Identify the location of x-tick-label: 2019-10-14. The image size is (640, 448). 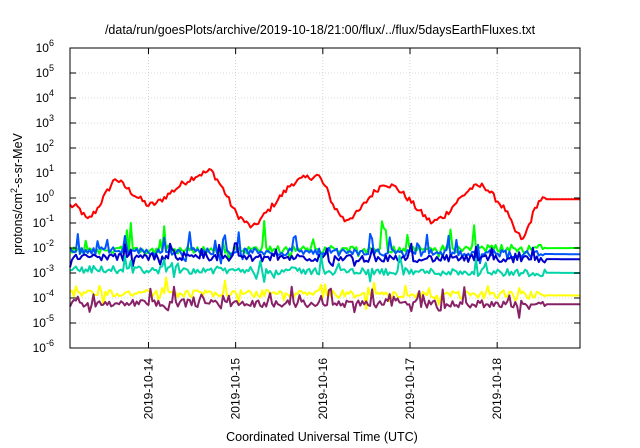
(148, 389).